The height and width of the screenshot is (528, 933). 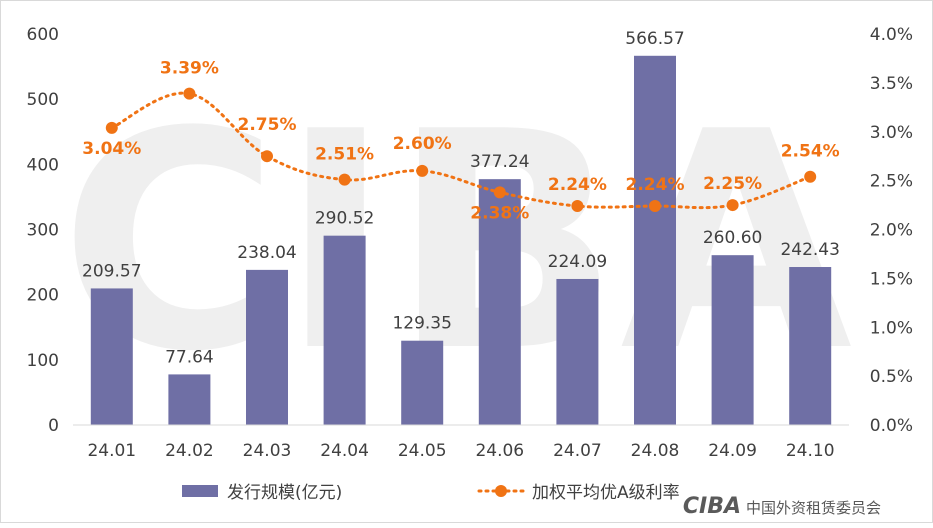 What do you see at coordinates (53, 426) in the screenshot?
I see `y-left-tick-0: 0` at bounding box center [53, 426].